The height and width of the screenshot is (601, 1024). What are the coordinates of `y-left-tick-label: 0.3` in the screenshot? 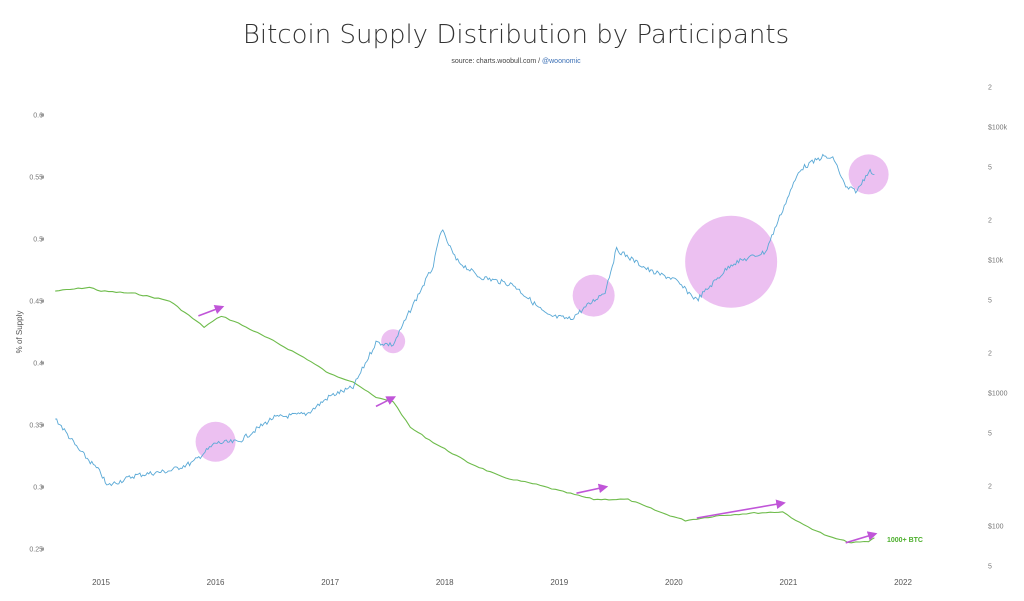 It's located at (38, 488).